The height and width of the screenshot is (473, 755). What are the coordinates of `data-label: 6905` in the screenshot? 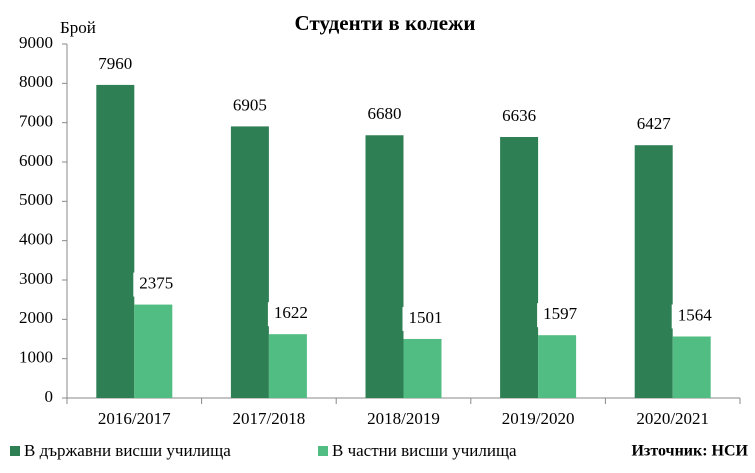 It's located at (250, 104).